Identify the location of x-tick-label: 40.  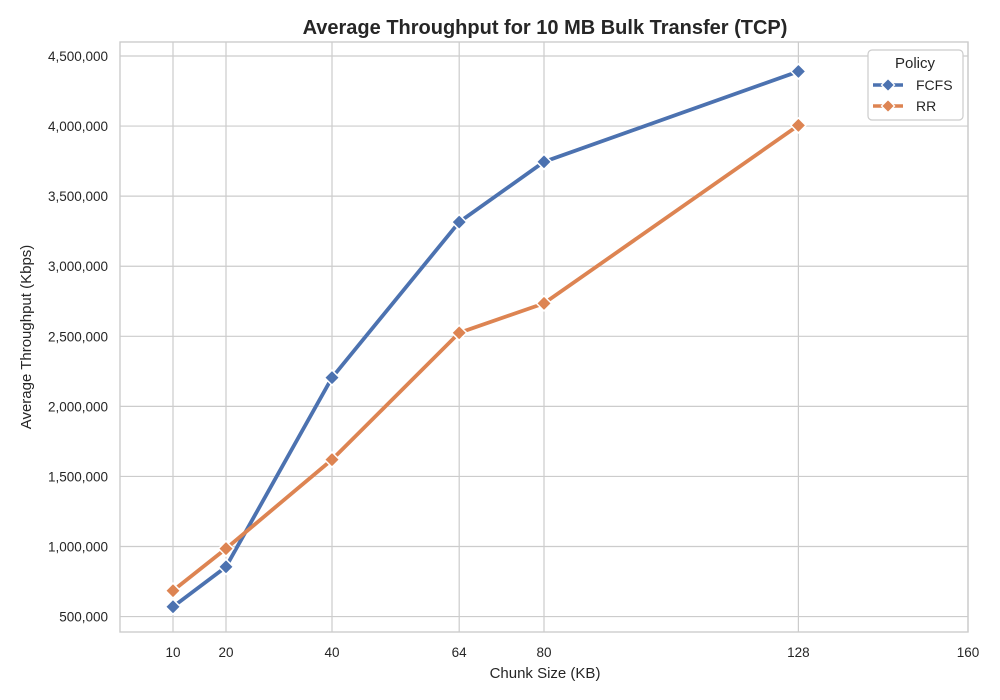
(331, 652).